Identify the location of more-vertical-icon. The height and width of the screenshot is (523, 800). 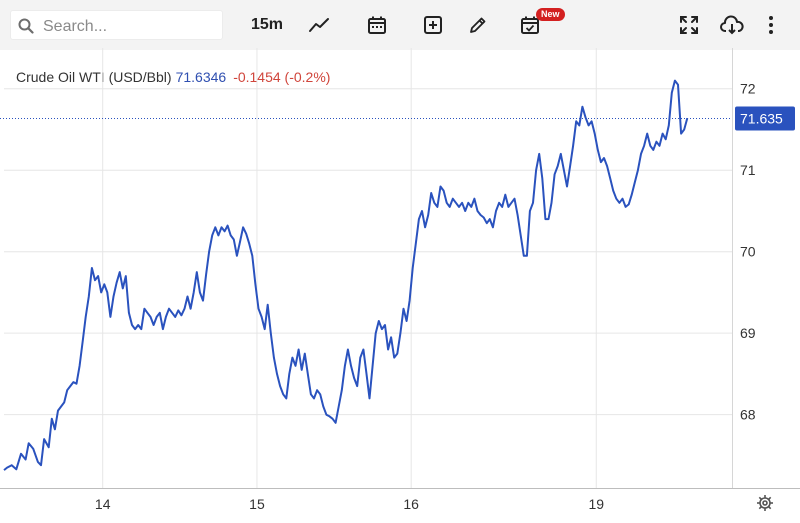
(771, 25).